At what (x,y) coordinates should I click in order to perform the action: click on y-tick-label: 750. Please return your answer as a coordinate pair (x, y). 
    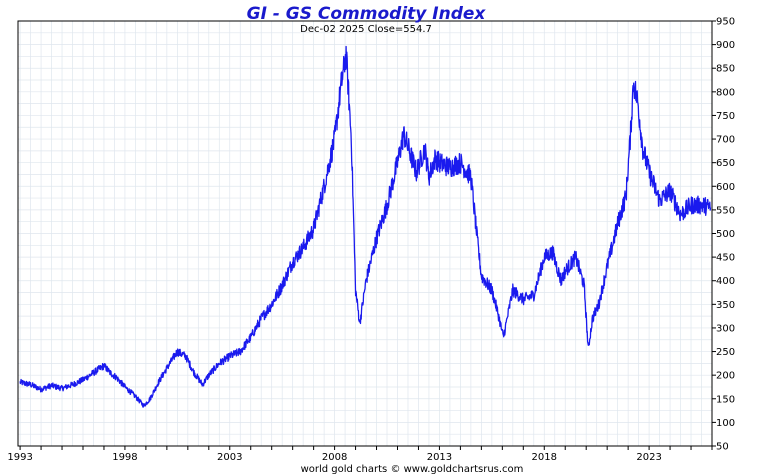
    Looking at the image, I should click on (725, 116).